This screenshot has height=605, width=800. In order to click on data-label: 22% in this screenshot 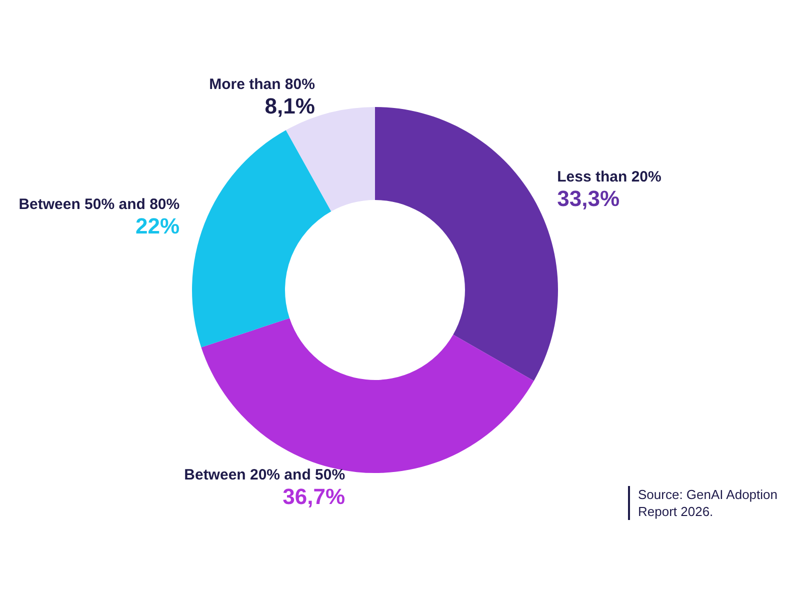, I will do `click(158, 226)`.